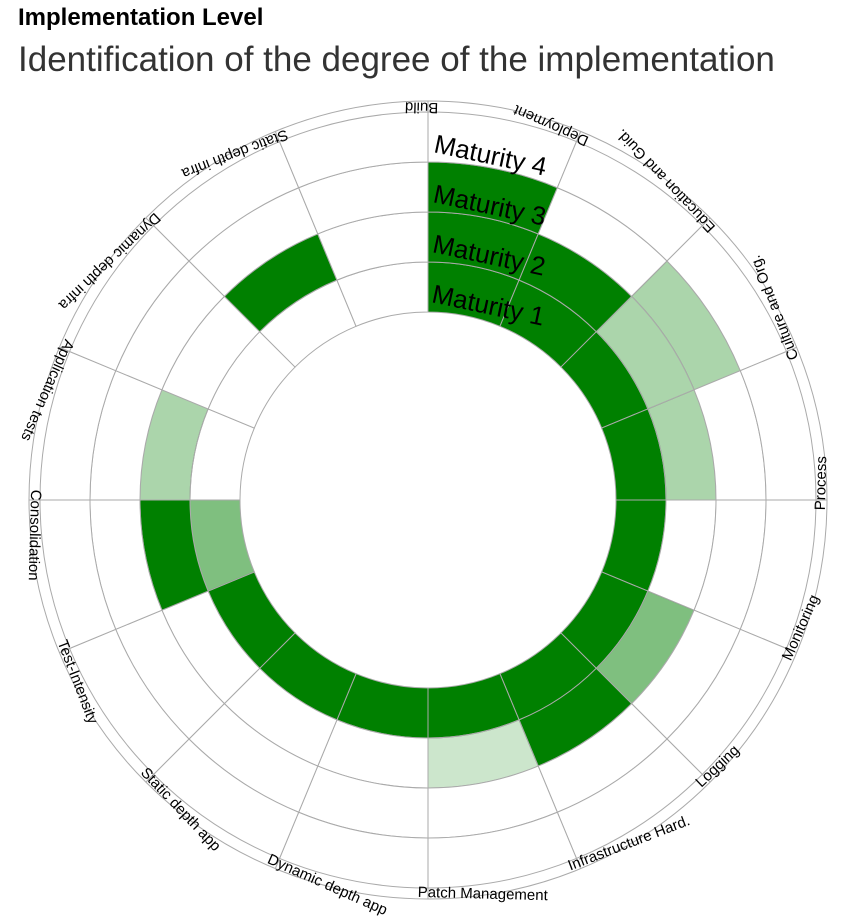 Image resolution: width=860 pixels, height=916 pixels. Describe the element at coordinates (422, 107) in the screenshot. I see `category-label-1: Build` at that location.